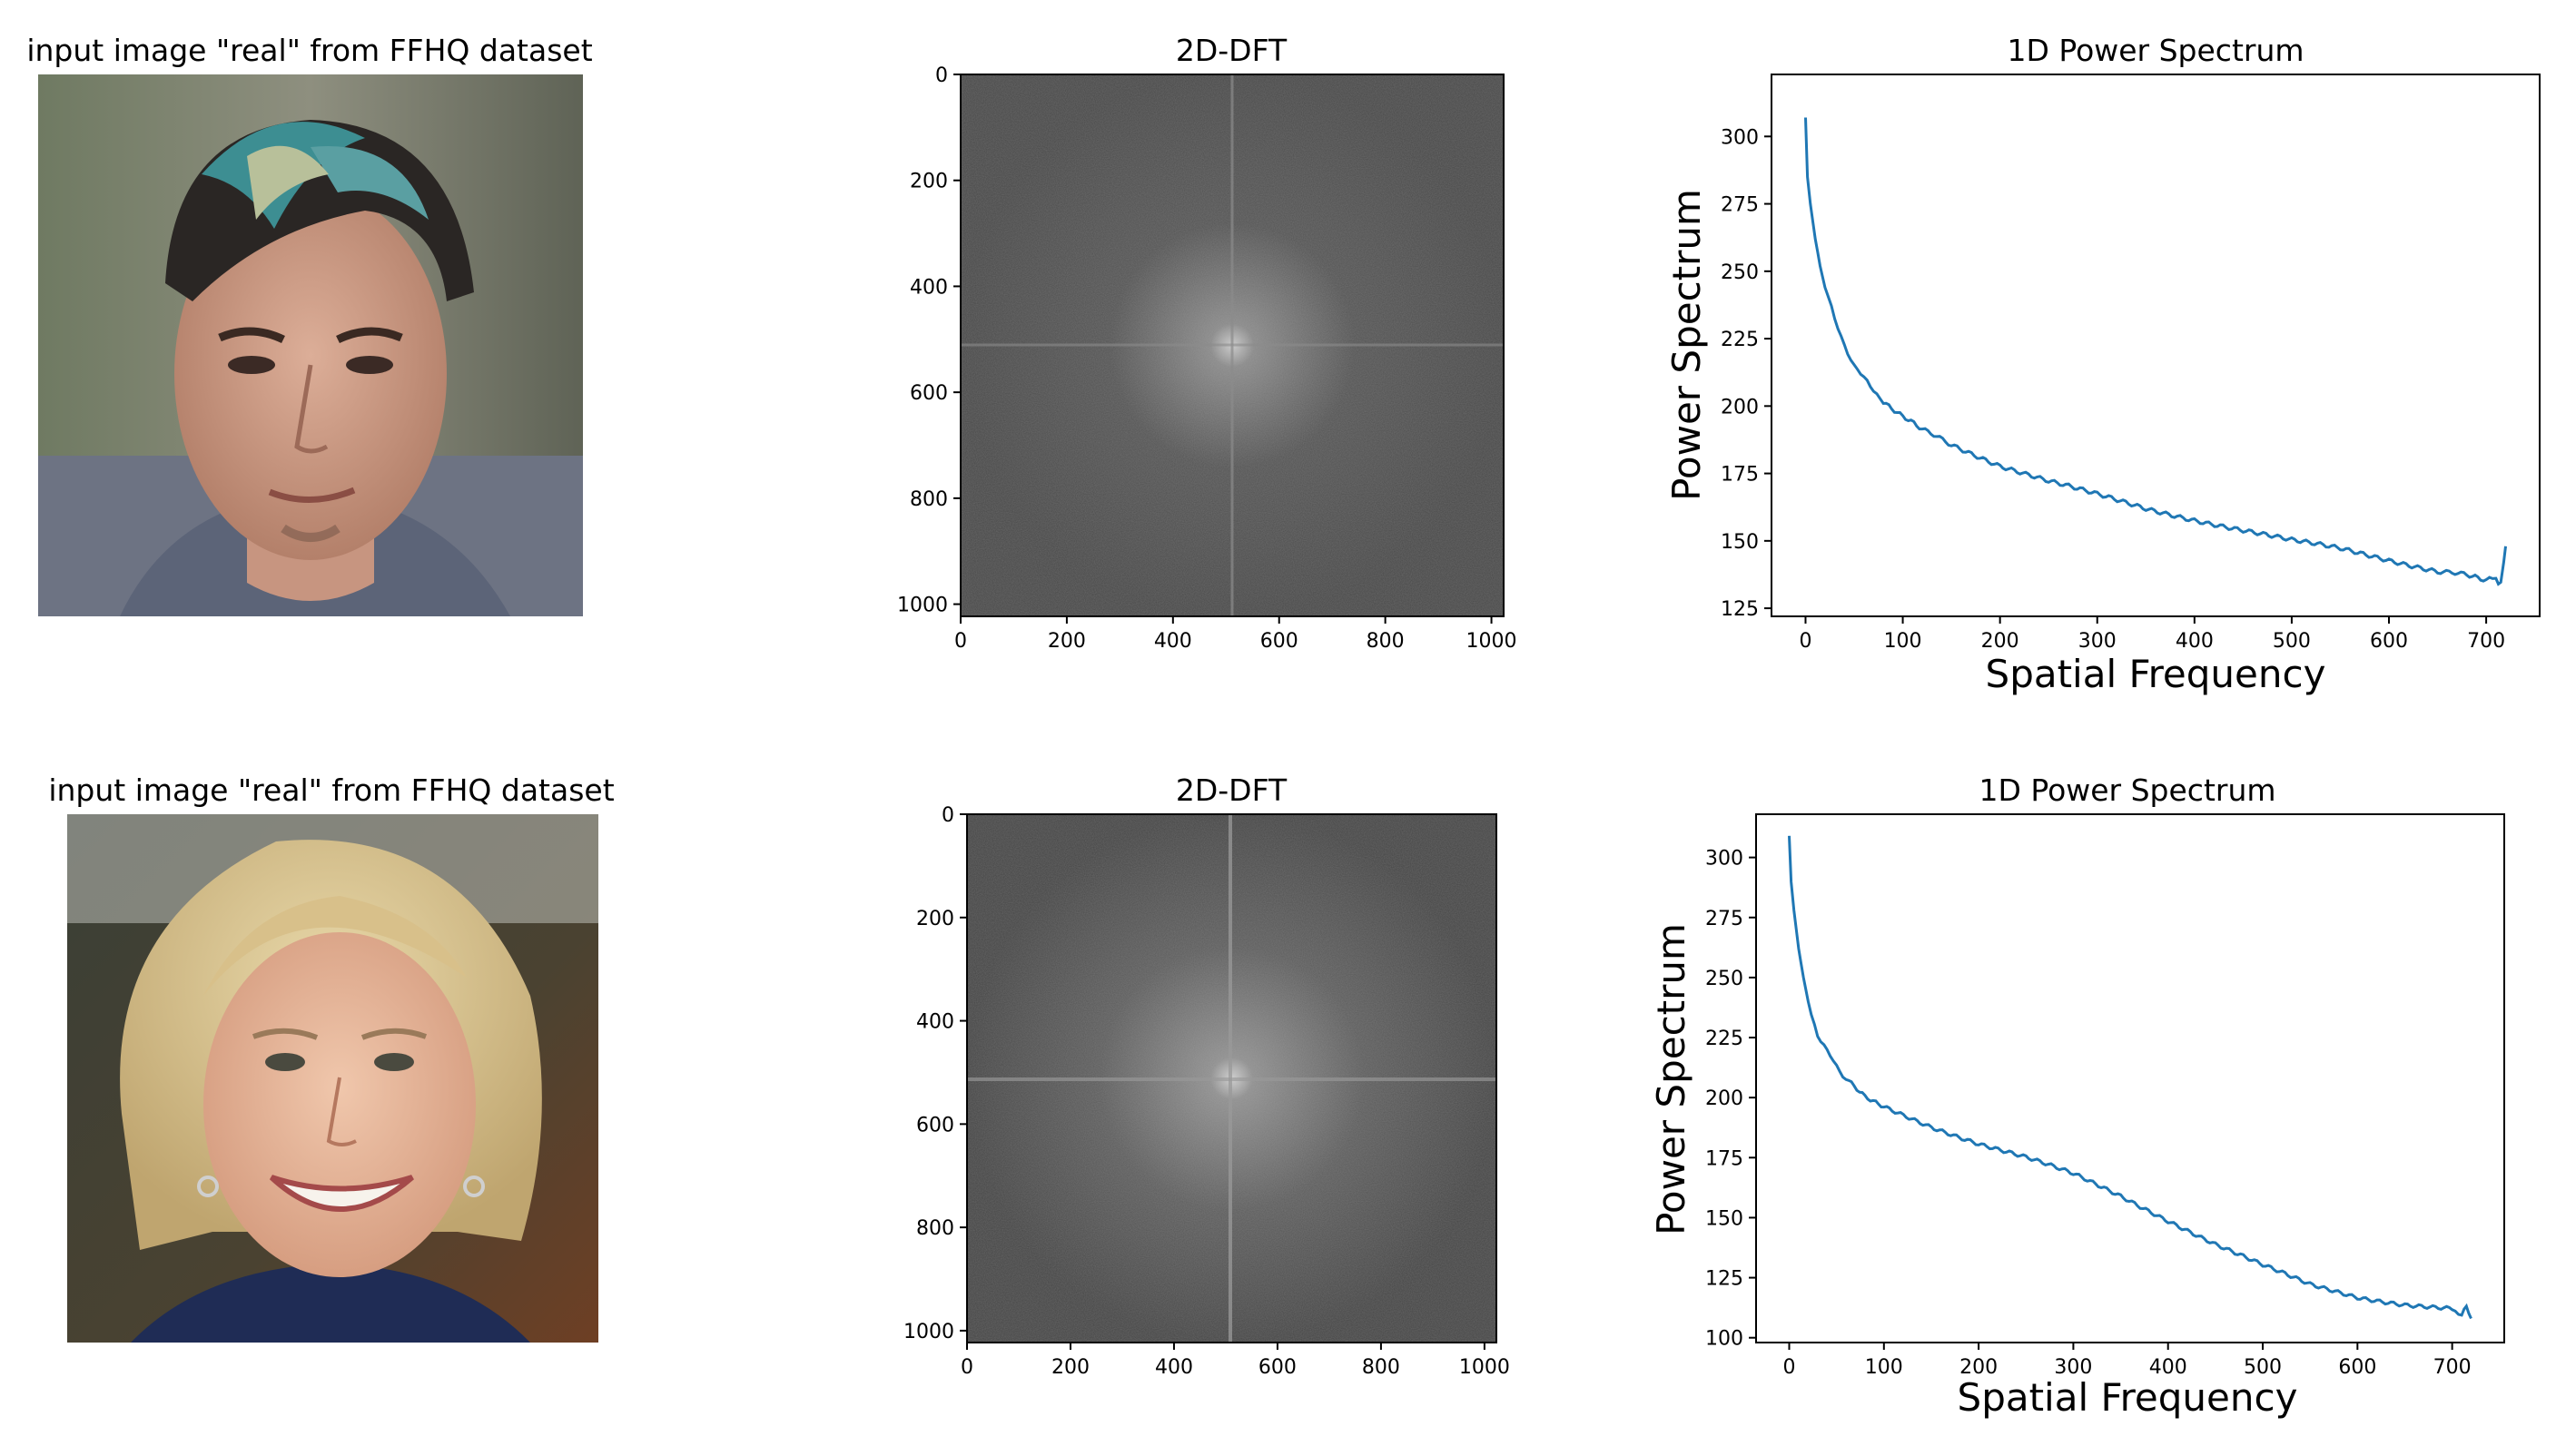 The width and height of the screenshot is (2566, 1456). Describe the element at coordinates (935, 1022) in the screenshot. I see `dft-2-ytick-label: 400` at that location.